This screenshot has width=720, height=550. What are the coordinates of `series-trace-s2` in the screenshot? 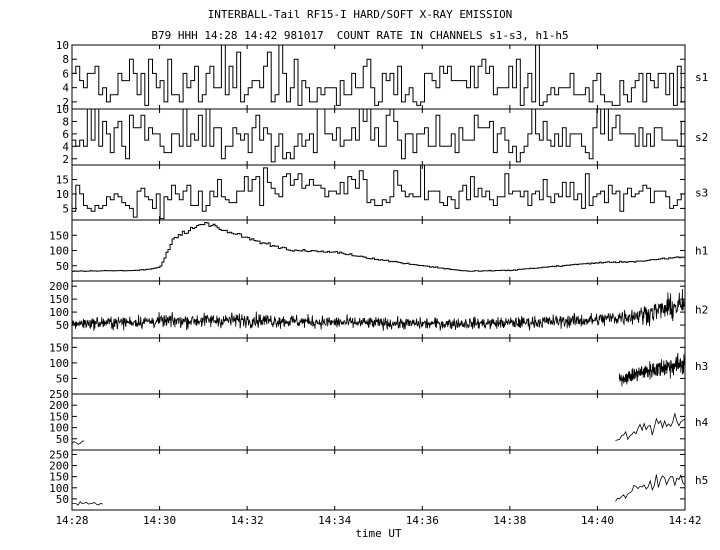 It's located at (378, 135).